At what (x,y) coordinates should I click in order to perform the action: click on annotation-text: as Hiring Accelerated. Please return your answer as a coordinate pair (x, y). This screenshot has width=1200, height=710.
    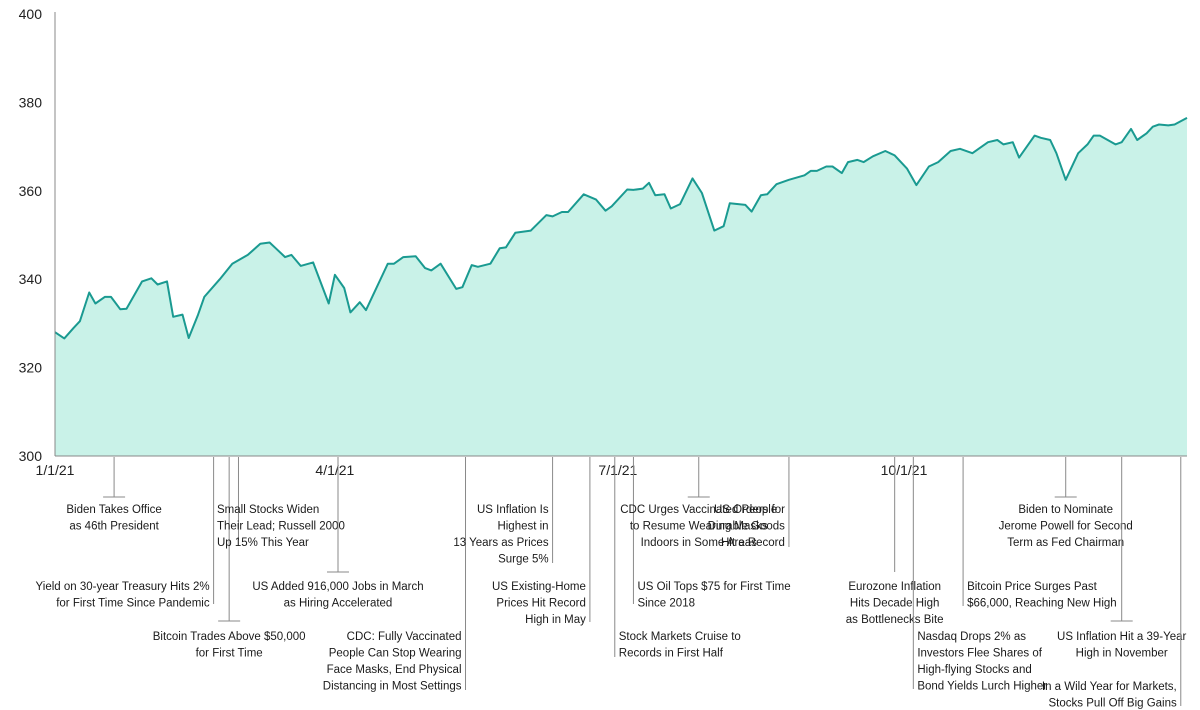
    Looking at the image, I should click on (338, 604).